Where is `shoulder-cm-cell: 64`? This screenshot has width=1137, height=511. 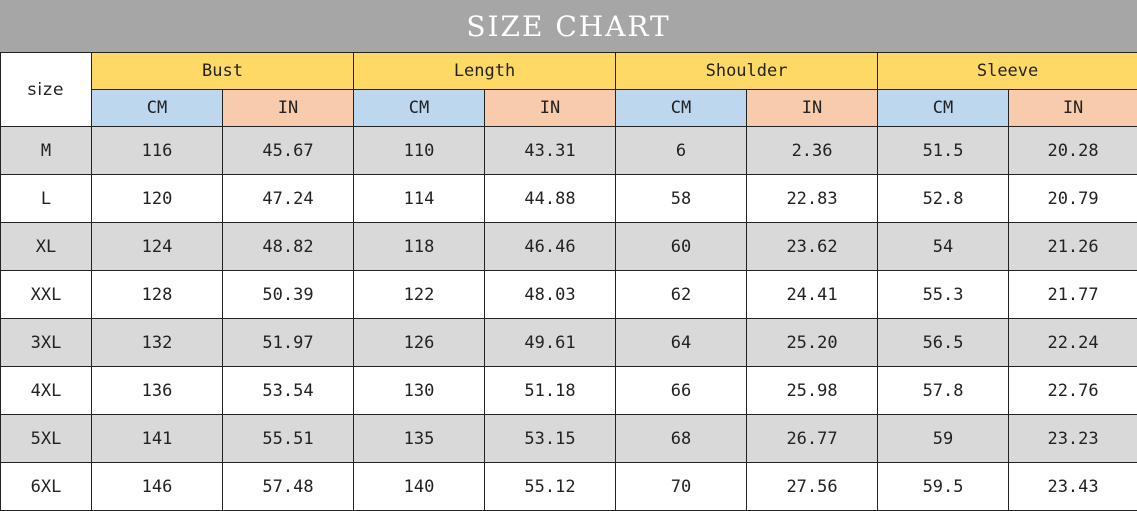 shoulder-cm-cell: 64 is located at coordinates (681, 343).